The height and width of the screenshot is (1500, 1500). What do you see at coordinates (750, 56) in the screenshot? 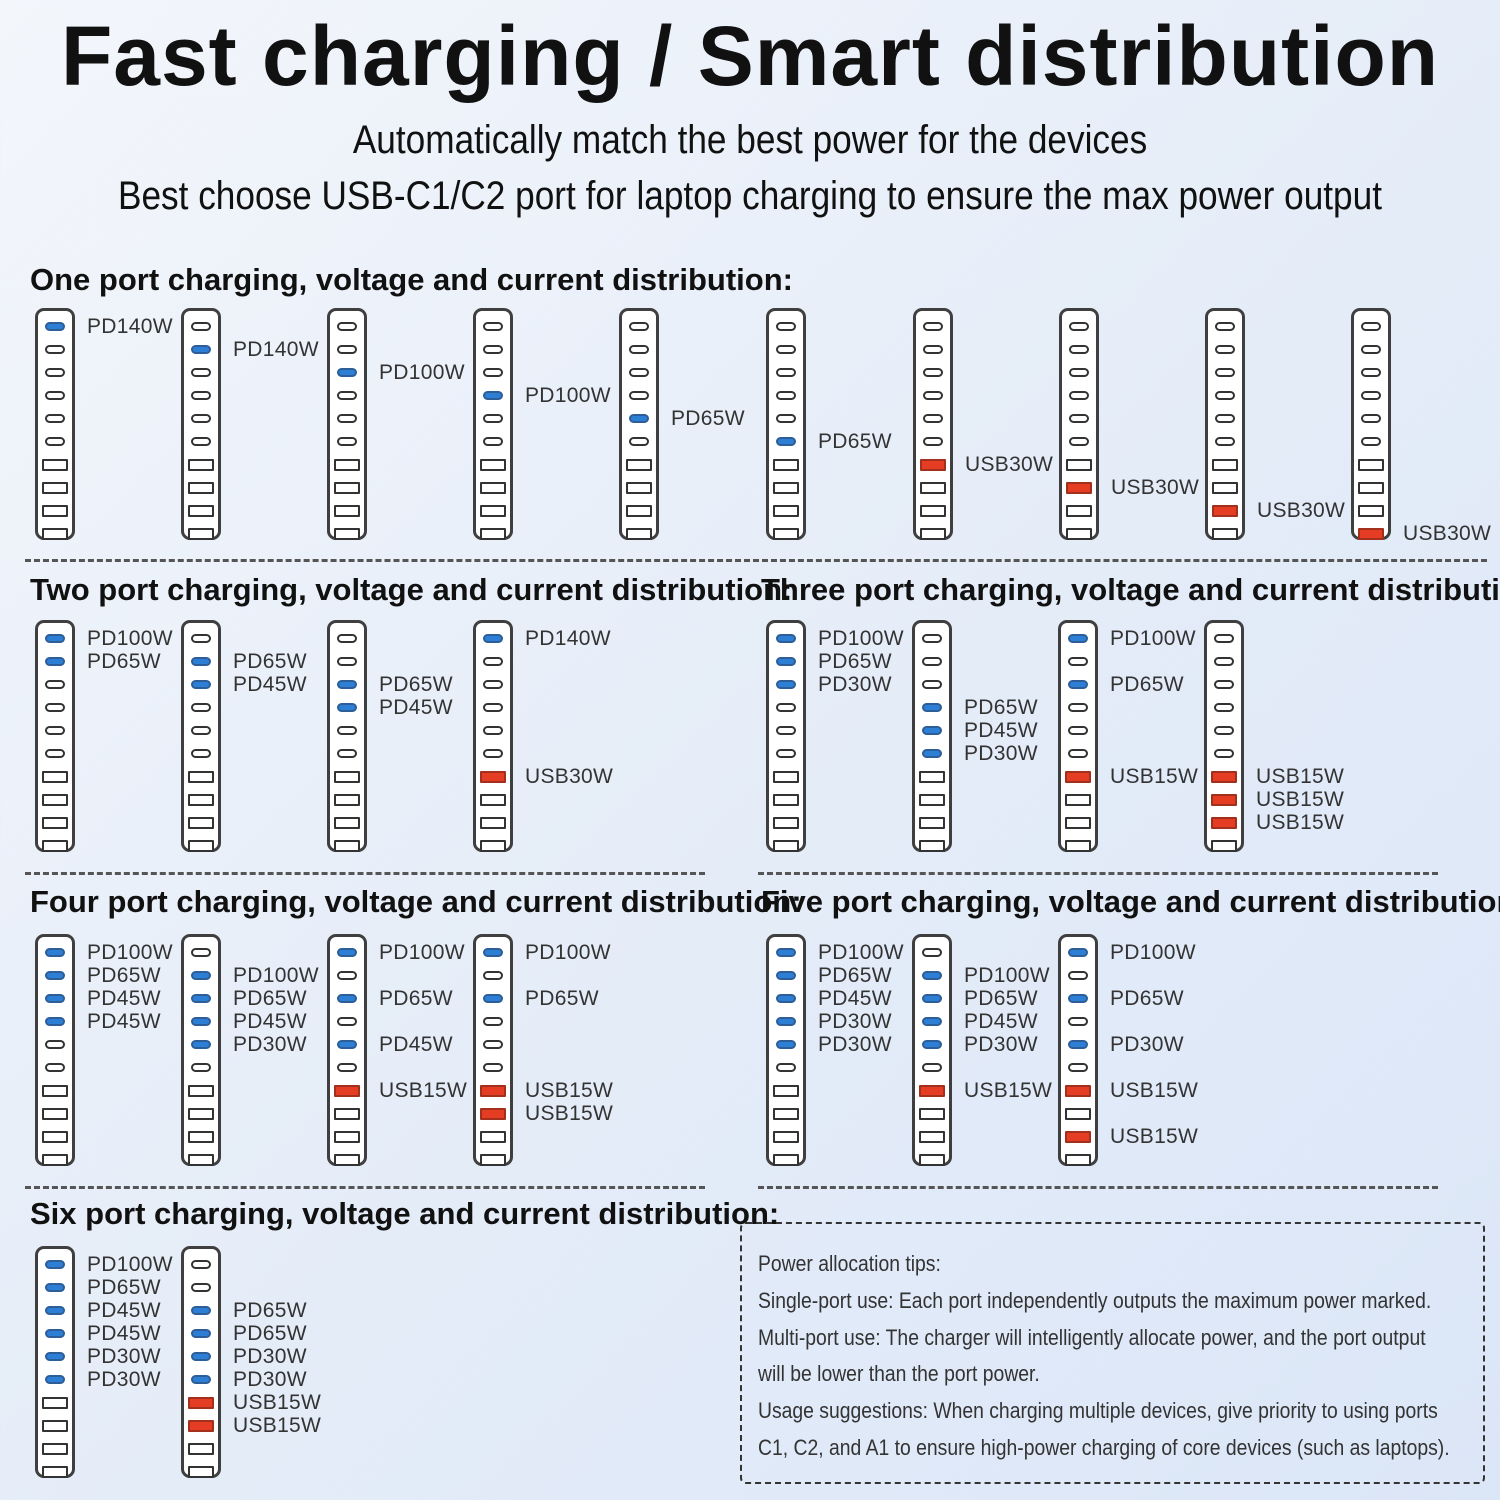
I see `page-title: Fast charging / Smart distribution` at bounding box center [750, 56].